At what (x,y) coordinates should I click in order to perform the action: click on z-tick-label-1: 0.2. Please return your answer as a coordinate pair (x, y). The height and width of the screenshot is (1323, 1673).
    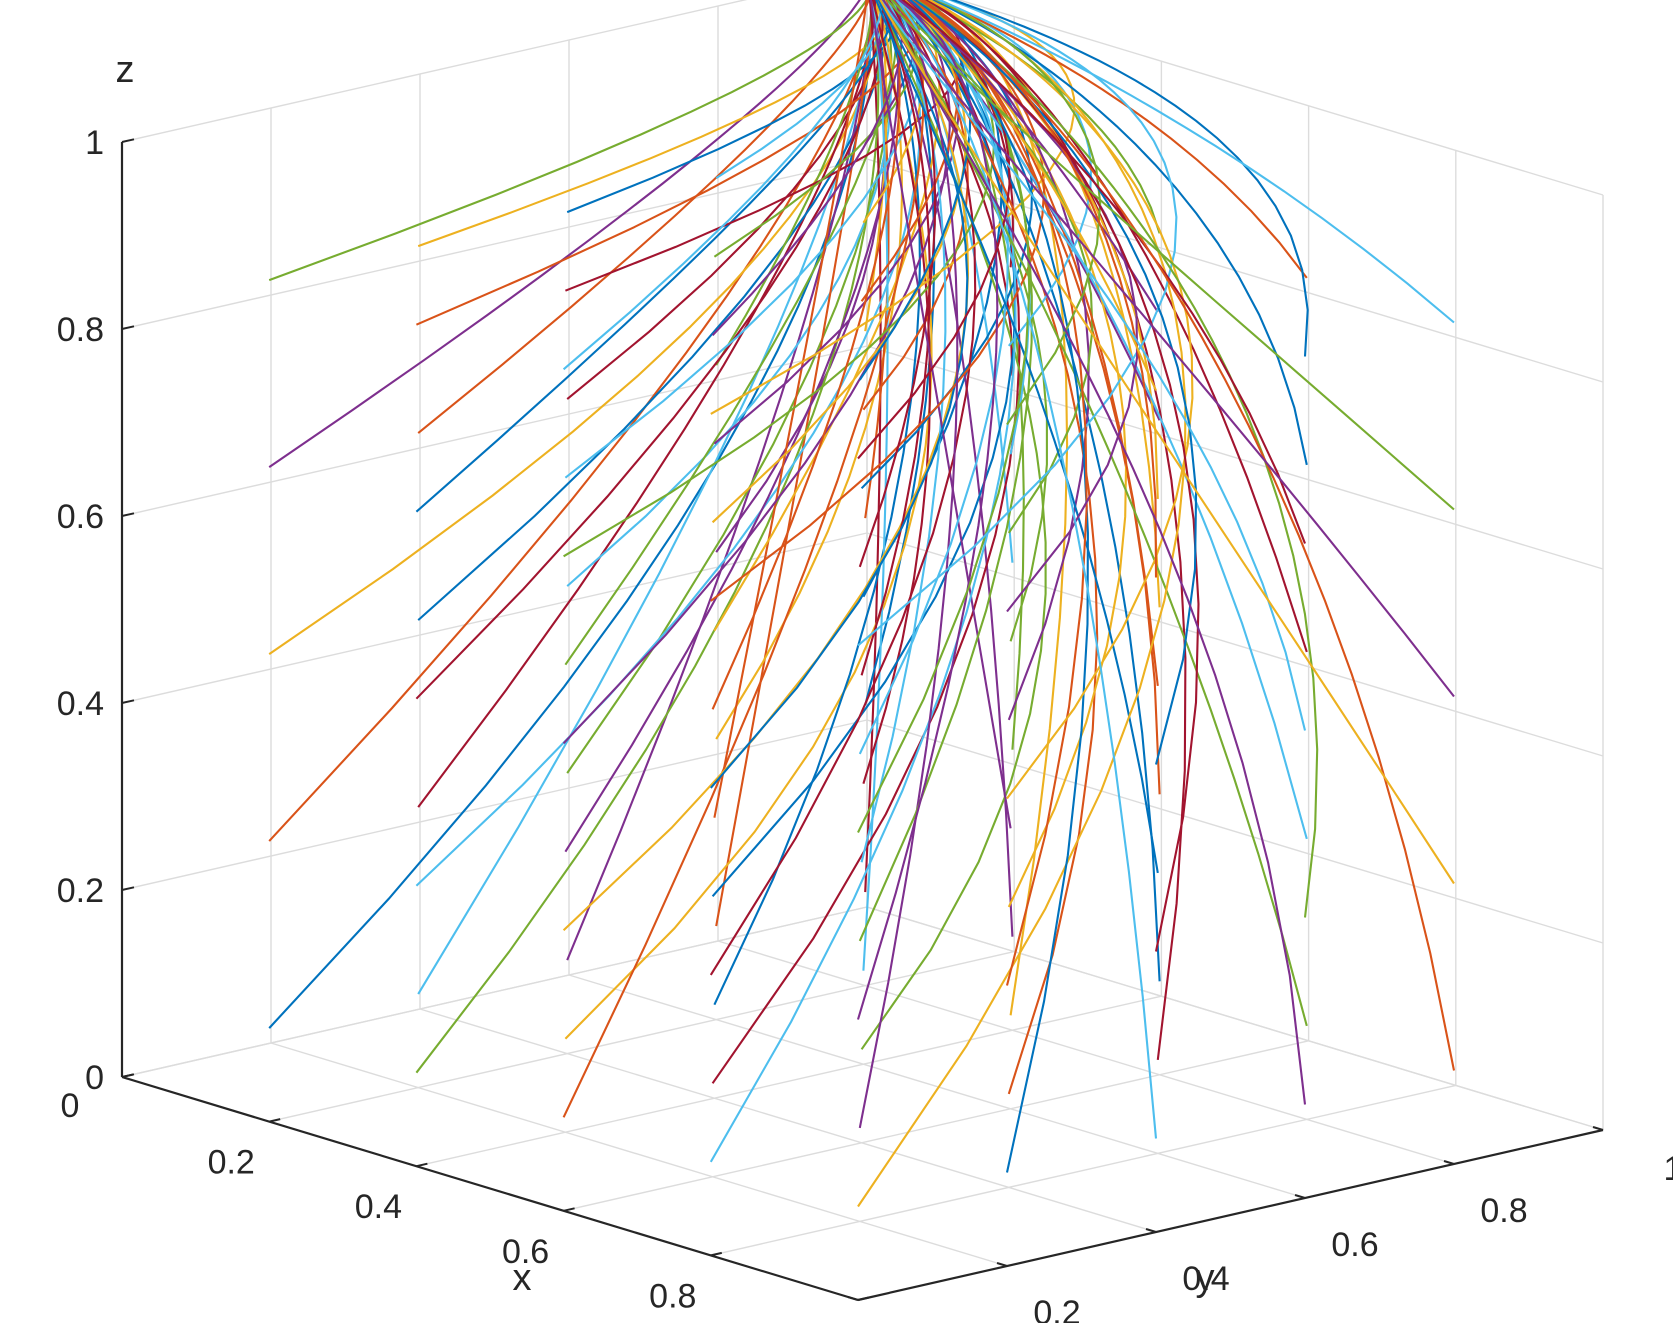
    Looking at the image, I should click on (80, 891).